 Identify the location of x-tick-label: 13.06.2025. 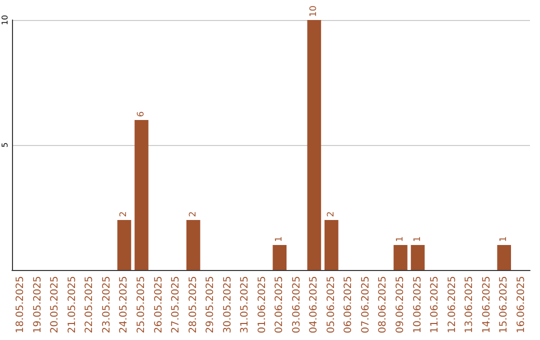
(470, 305).